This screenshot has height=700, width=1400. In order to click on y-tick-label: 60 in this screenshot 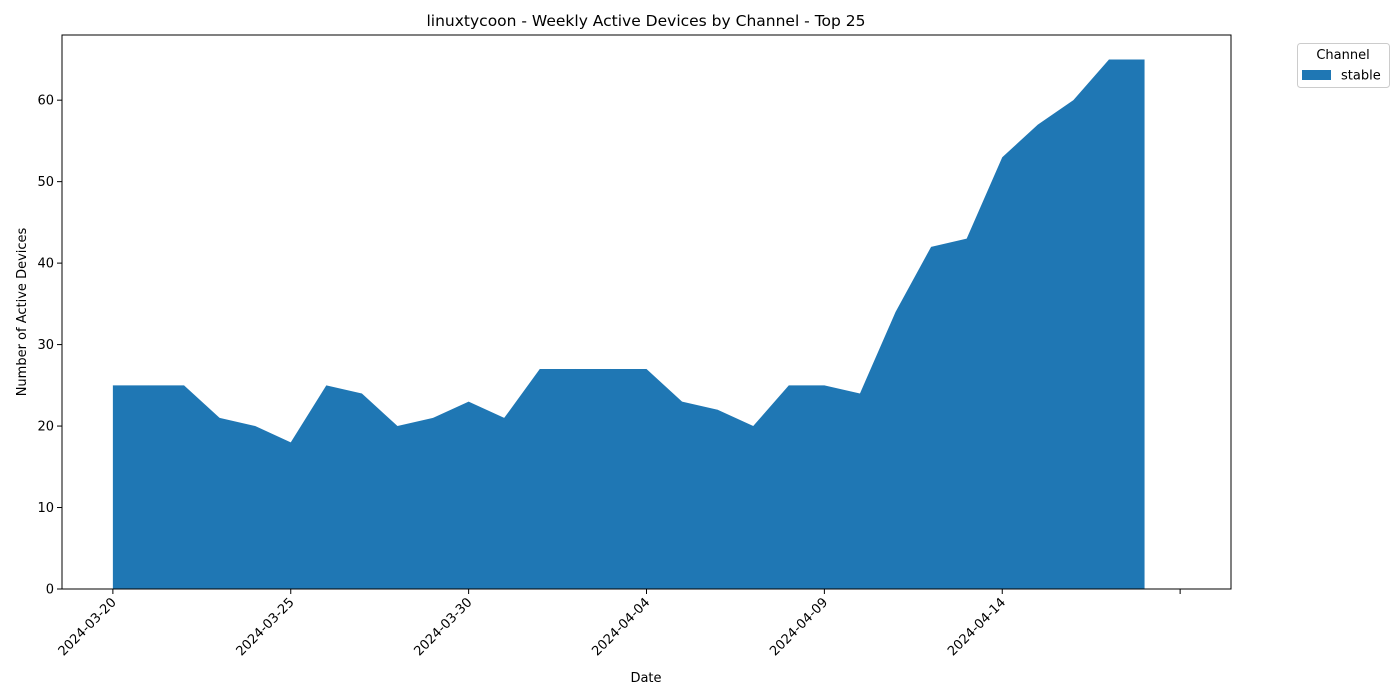, I will do `click(45, 101)`.